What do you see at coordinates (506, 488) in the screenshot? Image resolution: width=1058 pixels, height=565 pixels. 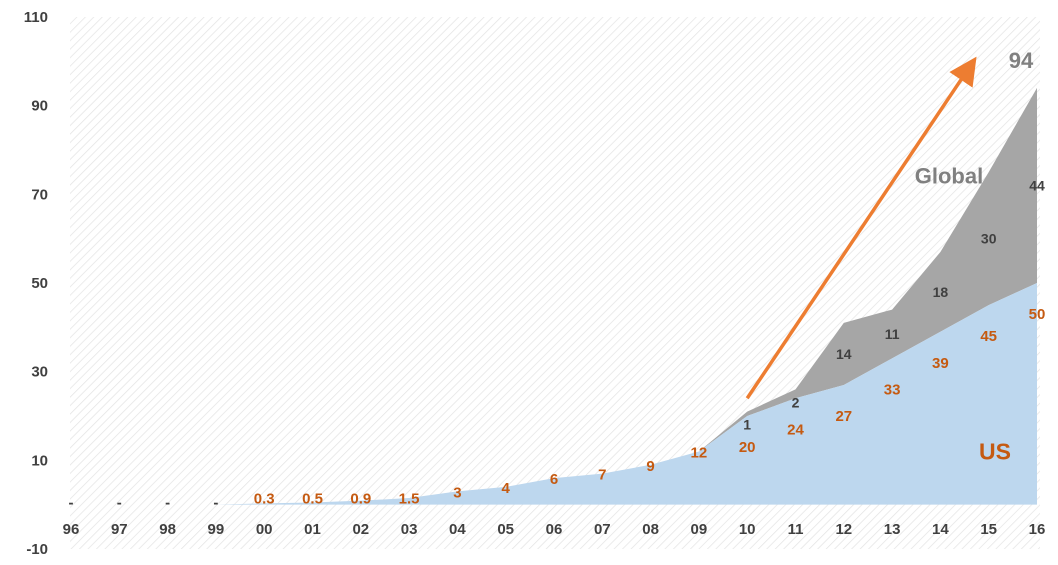 I see `us-data-label: 4` at bounding box center [506, 488].